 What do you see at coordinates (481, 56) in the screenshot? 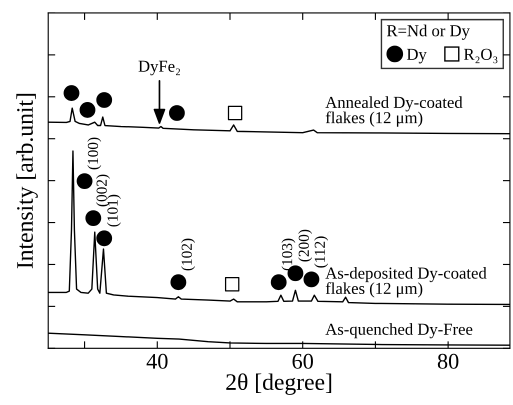
I see `legend-label: R₂O₃` at bounding box center [481, 56].